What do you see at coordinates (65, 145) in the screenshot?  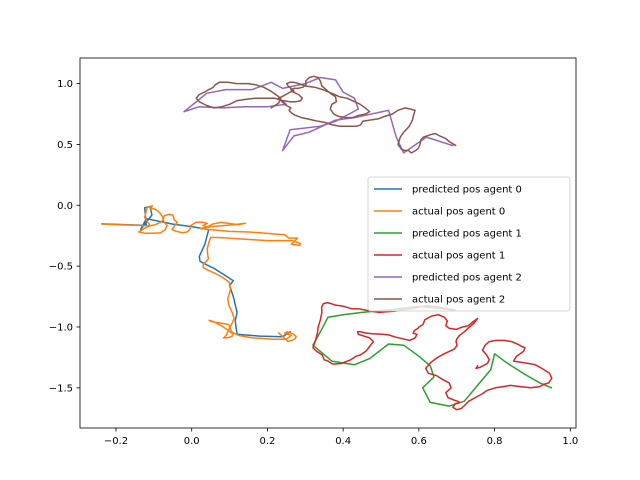 I see `y-tick-label: 0.5` at bounding box center [65, 145].